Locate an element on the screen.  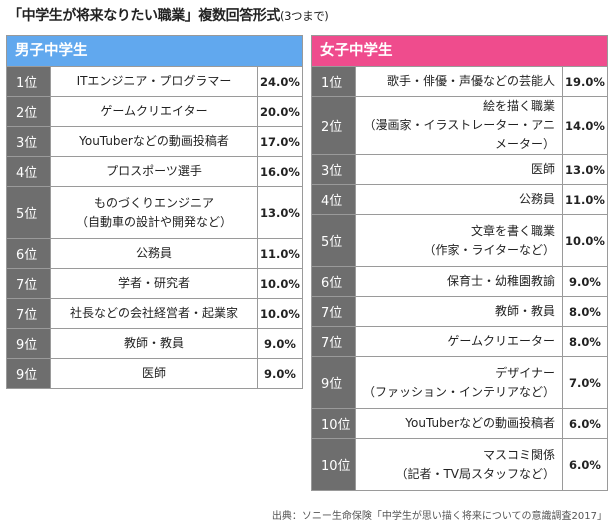
page-title: 「中学生が将来なりたい職業」複数回答形式(3つまで) is located at coordinates (168, 16).